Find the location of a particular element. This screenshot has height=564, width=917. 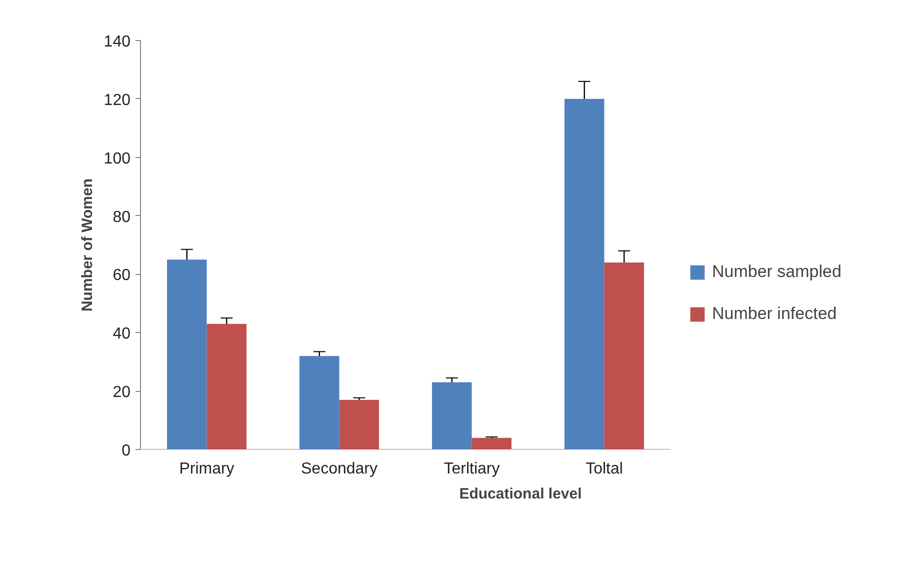

y-tick-label: 100 is located at coordinates (117, 159).